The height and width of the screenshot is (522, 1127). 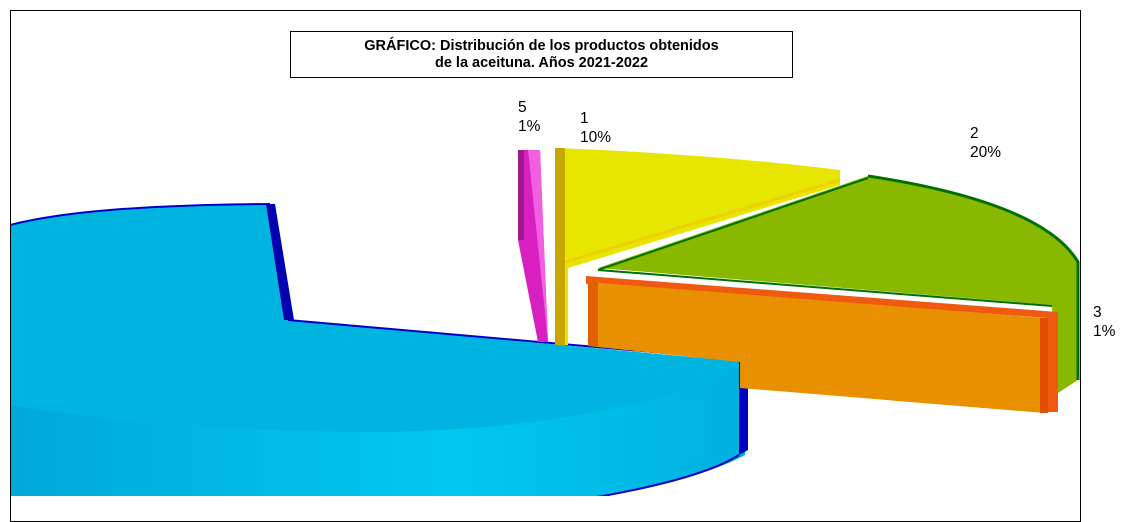 I want to click on slice-1-label: 1 10%, so click(x=596, y=128).